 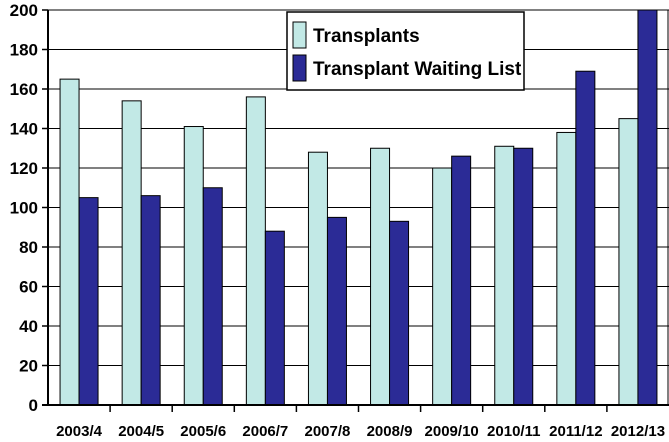 I want to click on y-tick-label: 80, so click(x=28, y=247).